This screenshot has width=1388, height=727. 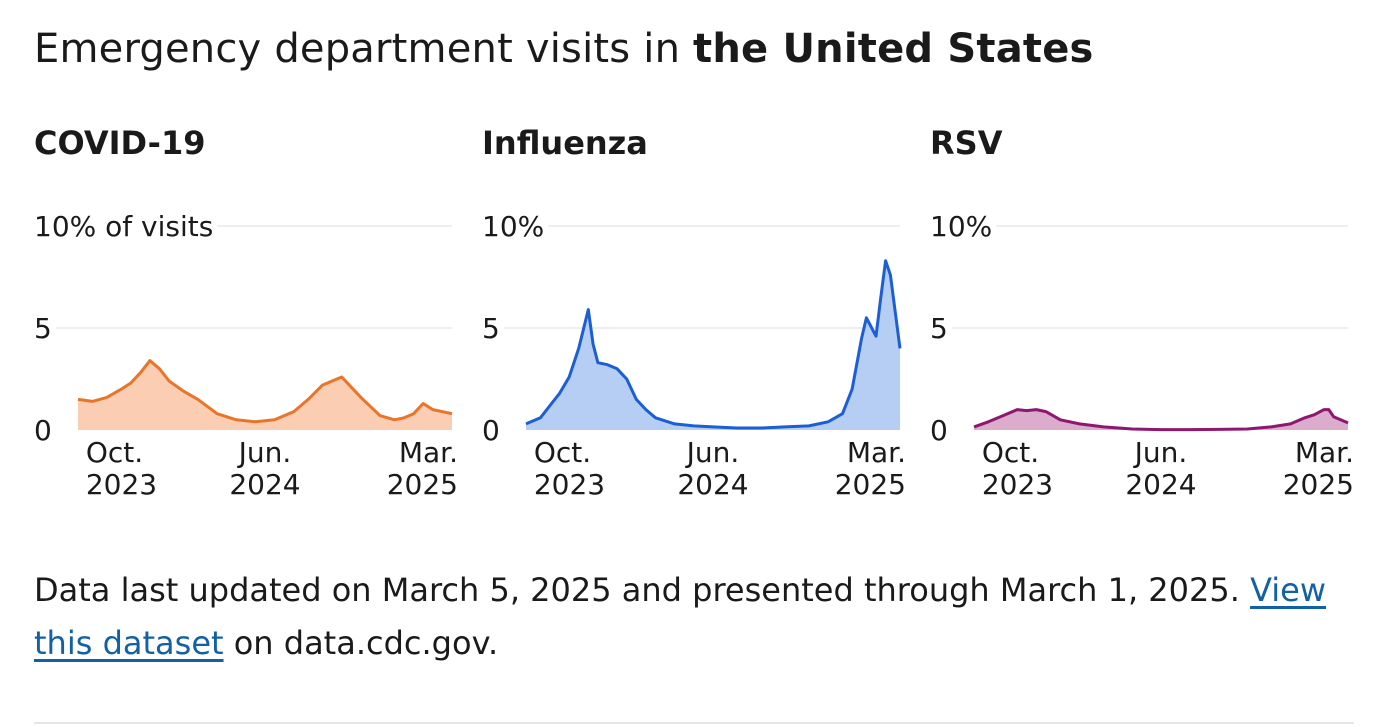 I want to click on covid-chart: 0 5 10% of visits Oct.2023 Jun.2024 Mar.2025, so click(x=246, y=355).